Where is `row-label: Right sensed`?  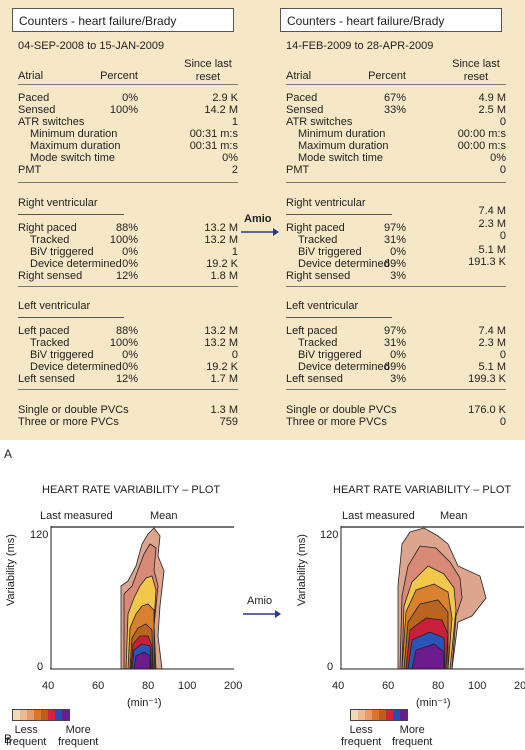
row-label: Right sensed is located at coordinates (318, 276).